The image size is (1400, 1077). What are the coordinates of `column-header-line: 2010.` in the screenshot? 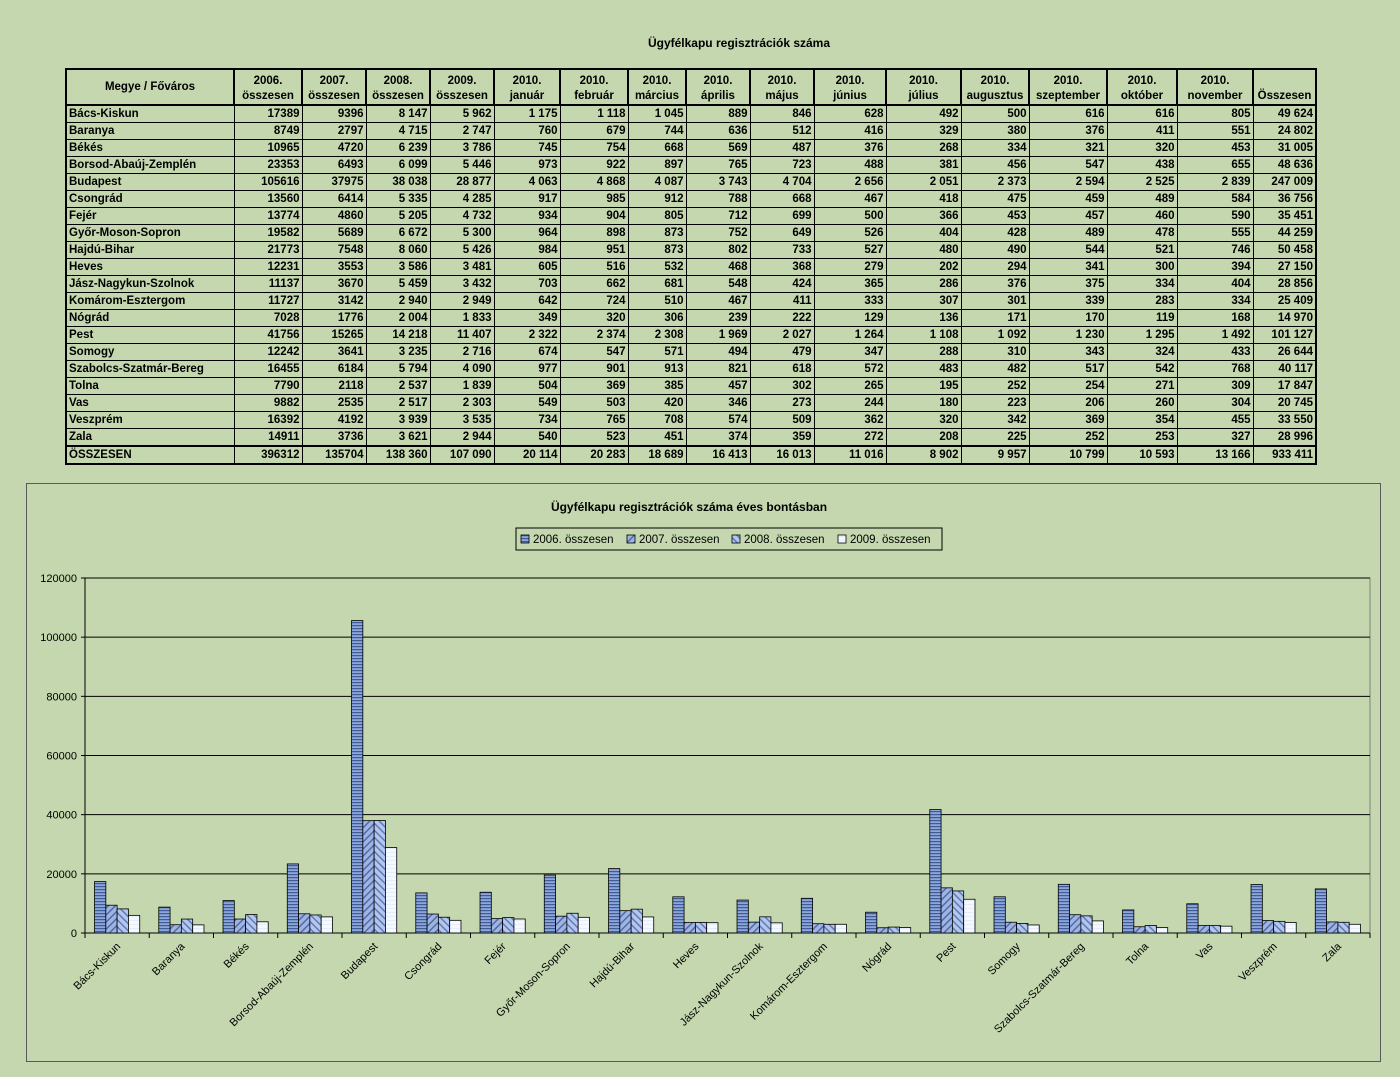 It's located at (995, 81).